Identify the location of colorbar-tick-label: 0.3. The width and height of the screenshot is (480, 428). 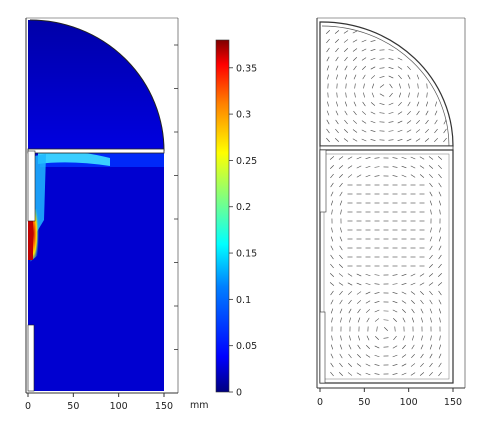
(243, 115).